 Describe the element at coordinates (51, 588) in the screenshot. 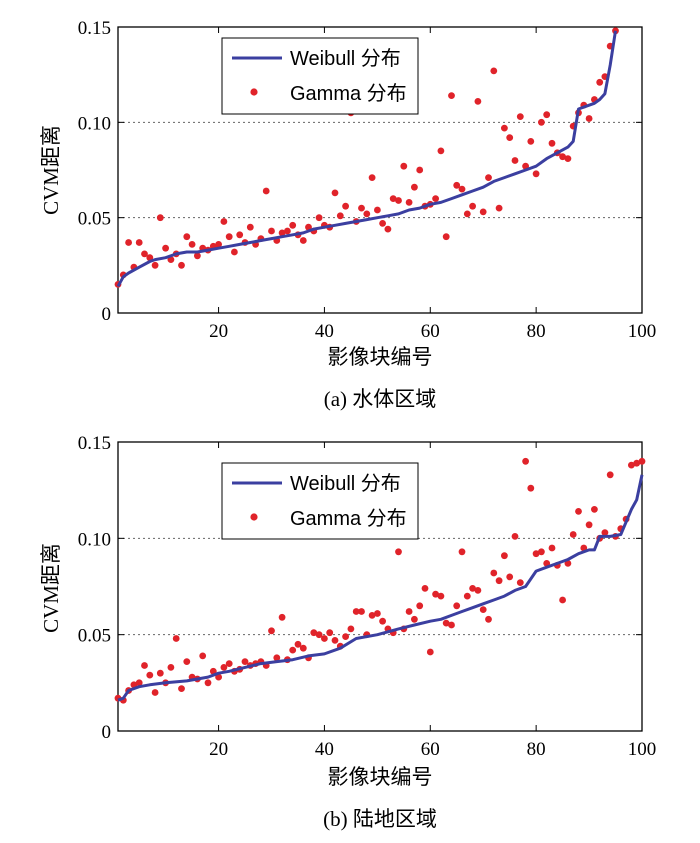

I see `y-axis-label-b: CVM距离` at that location.